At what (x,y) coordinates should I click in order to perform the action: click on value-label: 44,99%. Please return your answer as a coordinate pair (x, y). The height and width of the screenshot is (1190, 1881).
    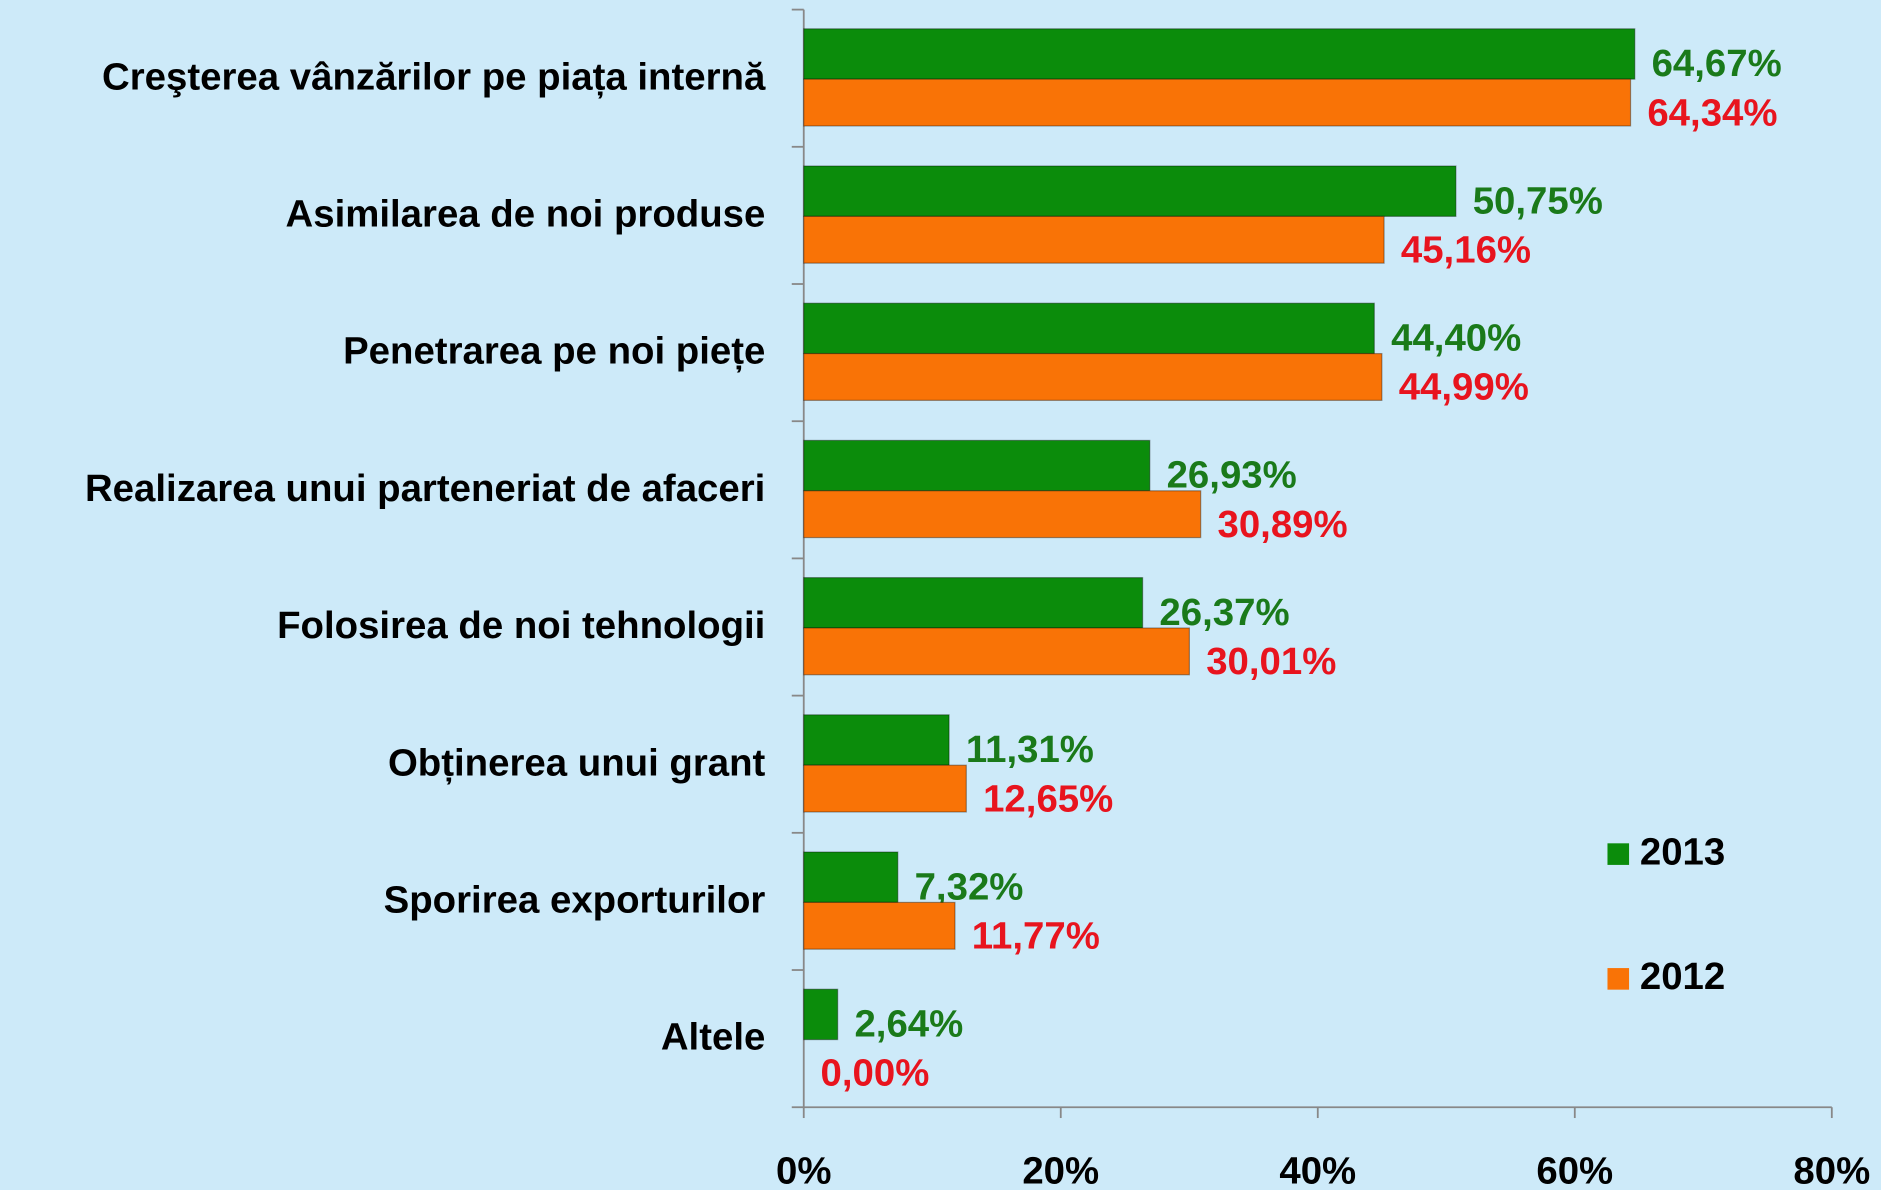
    Looking at the image, I should click on (1464, 387).